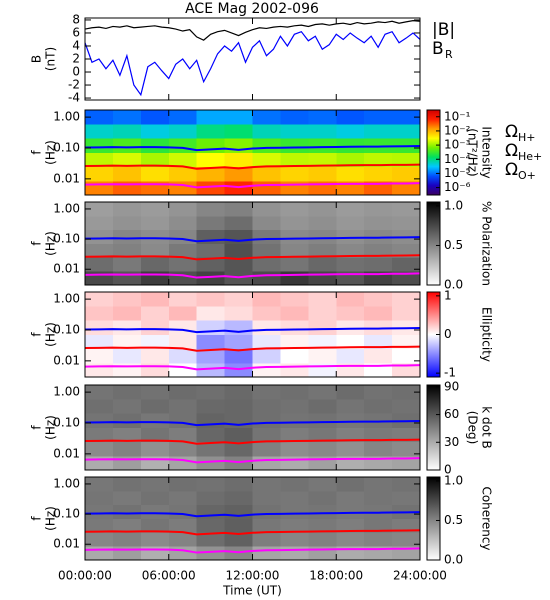  What do you see at coordinates (453, 560) in the screenshot?
I see `colorbar-tick-label: 0.0` at bounding box center [453, 560].